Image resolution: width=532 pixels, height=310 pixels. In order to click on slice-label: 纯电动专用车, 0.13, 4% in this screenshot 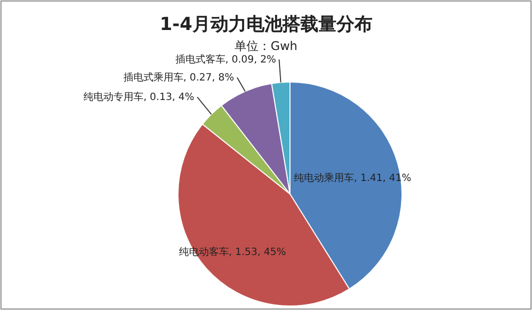, I will do `click(138, 97)`.